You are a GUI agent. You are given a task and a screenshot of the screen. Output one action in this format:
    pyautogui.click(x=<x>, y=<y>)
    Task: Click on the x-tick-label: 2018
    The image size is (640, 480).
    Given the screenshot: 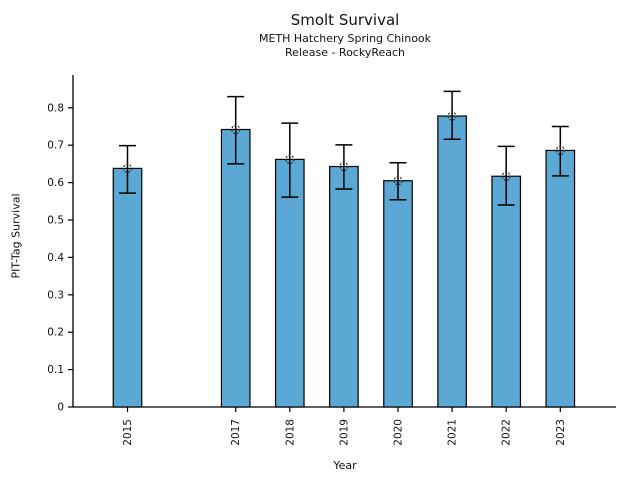 What is the action you would take?
    pyautogui.click(x=290, y=432)
    